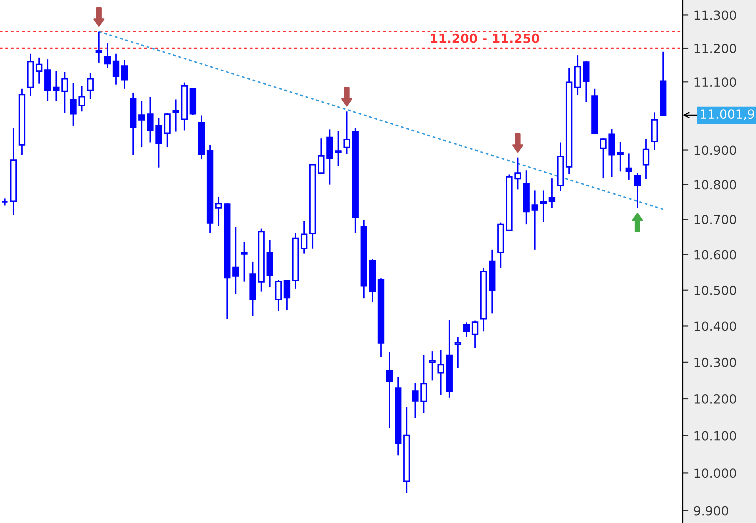 The height and width of the screenshot is (523, 756). I want to click on y-tick-label: 11.300, so click(715, 15).